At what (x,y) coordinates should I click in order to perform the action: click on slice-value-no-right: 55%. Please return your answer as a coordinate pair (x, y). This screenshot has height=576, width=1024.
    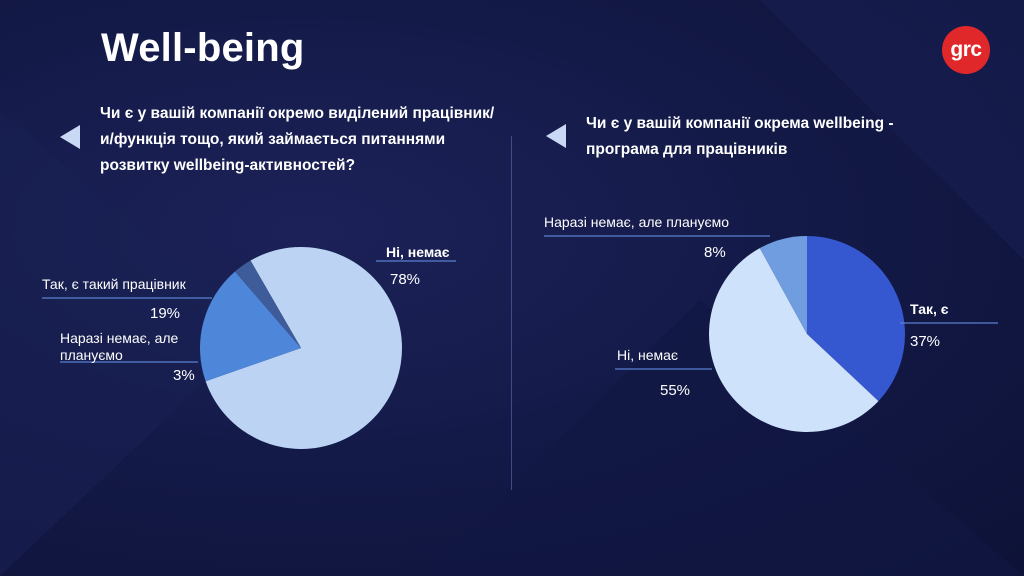
    Looking at the image, I should click on (675, 390).